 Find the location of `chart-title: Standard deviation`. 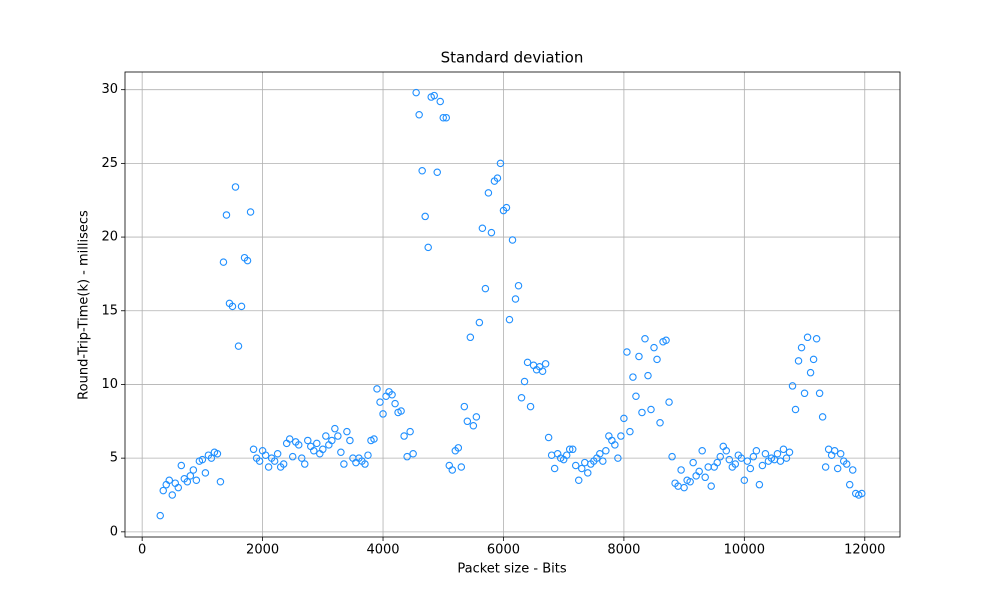

chart-title: Standard deviation is located at coordinates (512, 58).